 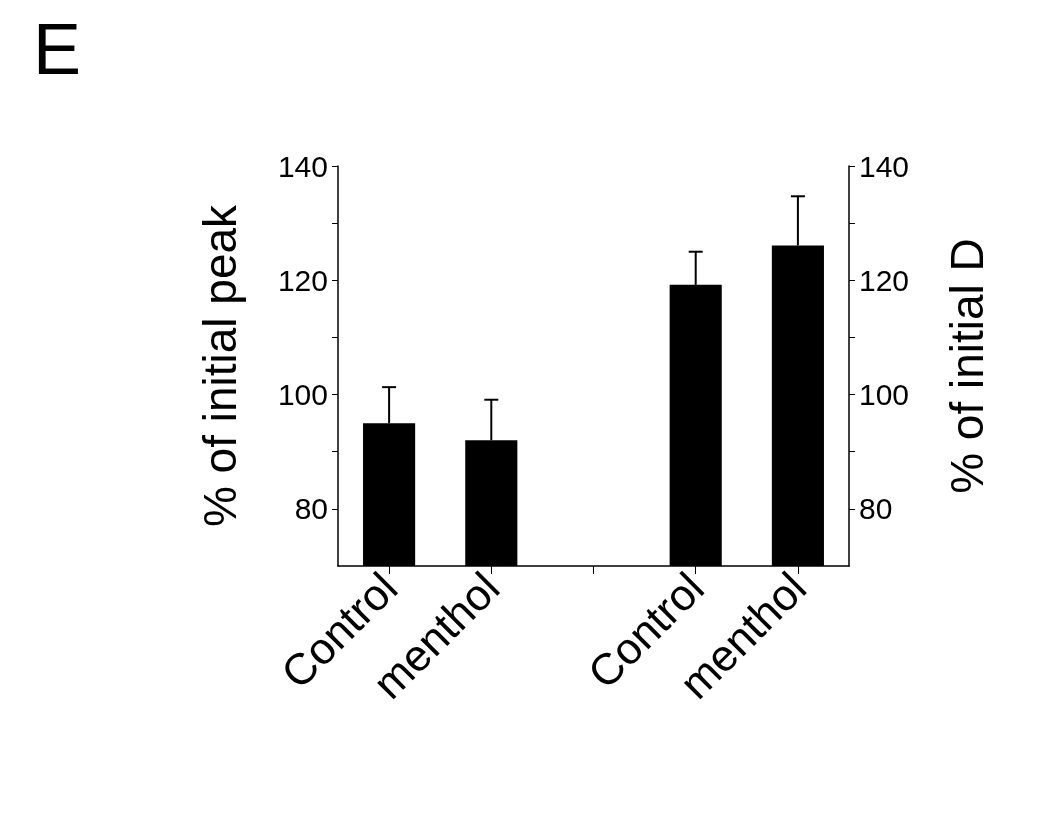 What do you see at coordinates (884, 280) in the screenshot?
I see `y2-tick-label: 120` at bounding box center [884, 280].